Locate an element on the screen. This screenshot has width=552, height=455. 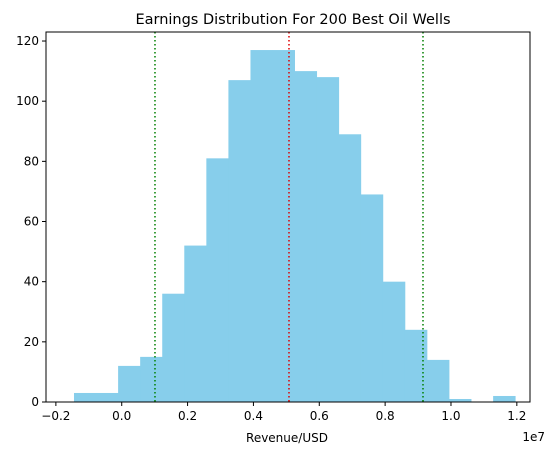
x-axis-label: Revenue/USD is located at coordinates (287, 438).